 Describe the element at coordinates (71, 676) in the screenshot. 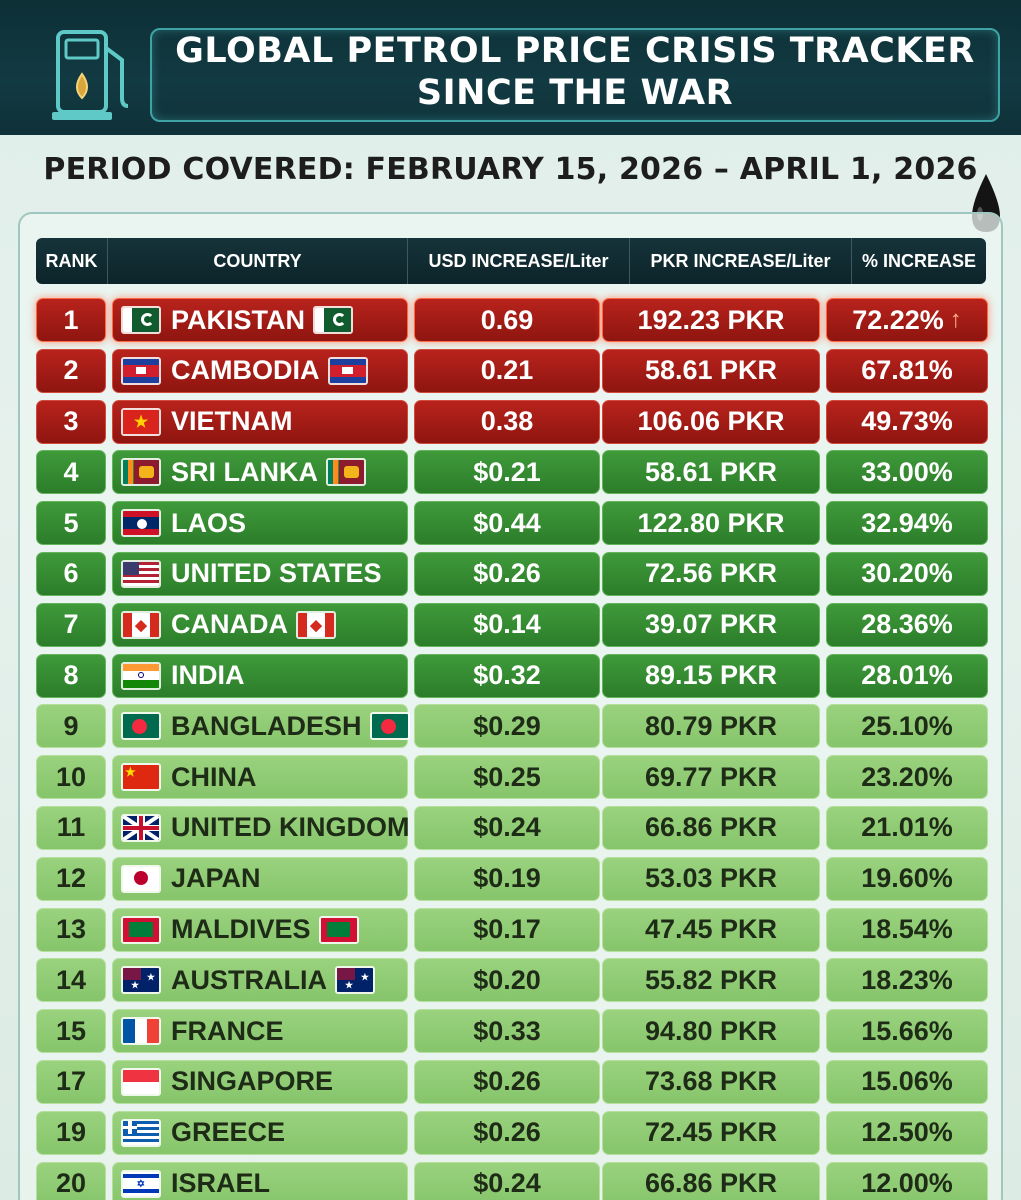

I see `rank-cell: 8` at that location.